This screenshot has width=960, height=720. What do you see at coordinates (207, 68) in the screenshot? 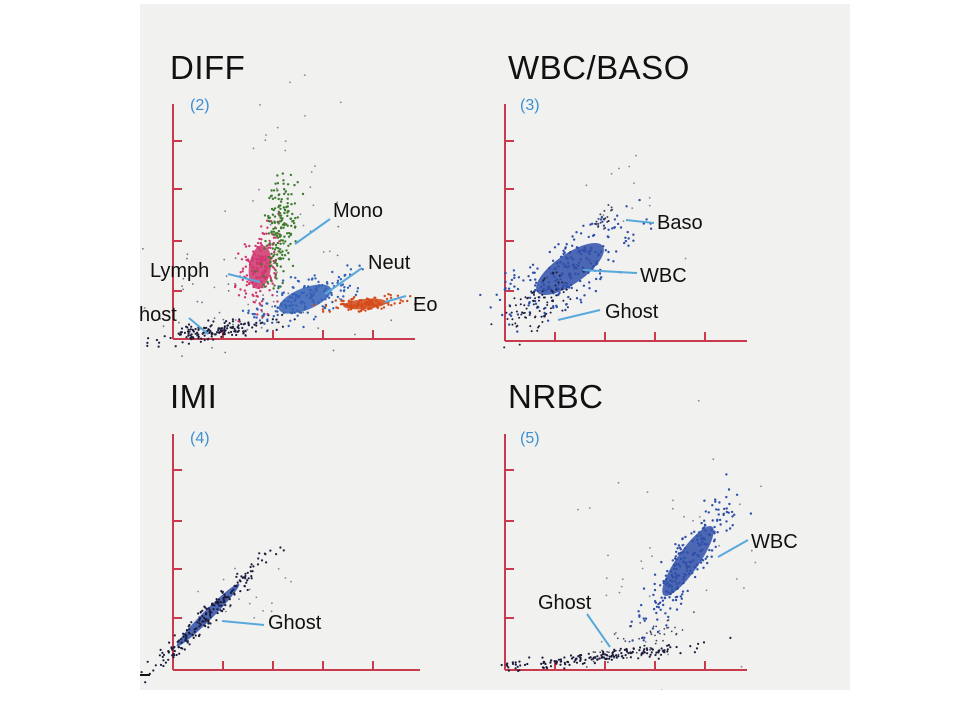
I see `diff-panel-title: DIFF` at bounding box center [207, 68].